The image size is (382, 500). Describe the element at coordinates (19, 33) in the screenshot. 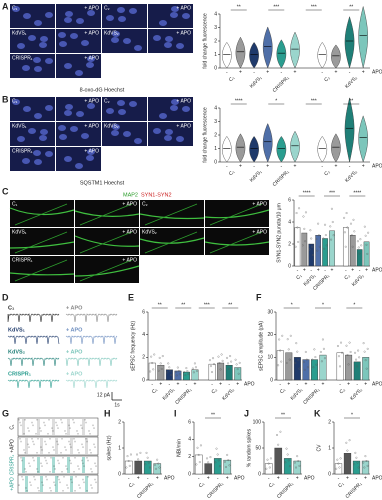

I see `tile-label: KdVS₁` at that location.